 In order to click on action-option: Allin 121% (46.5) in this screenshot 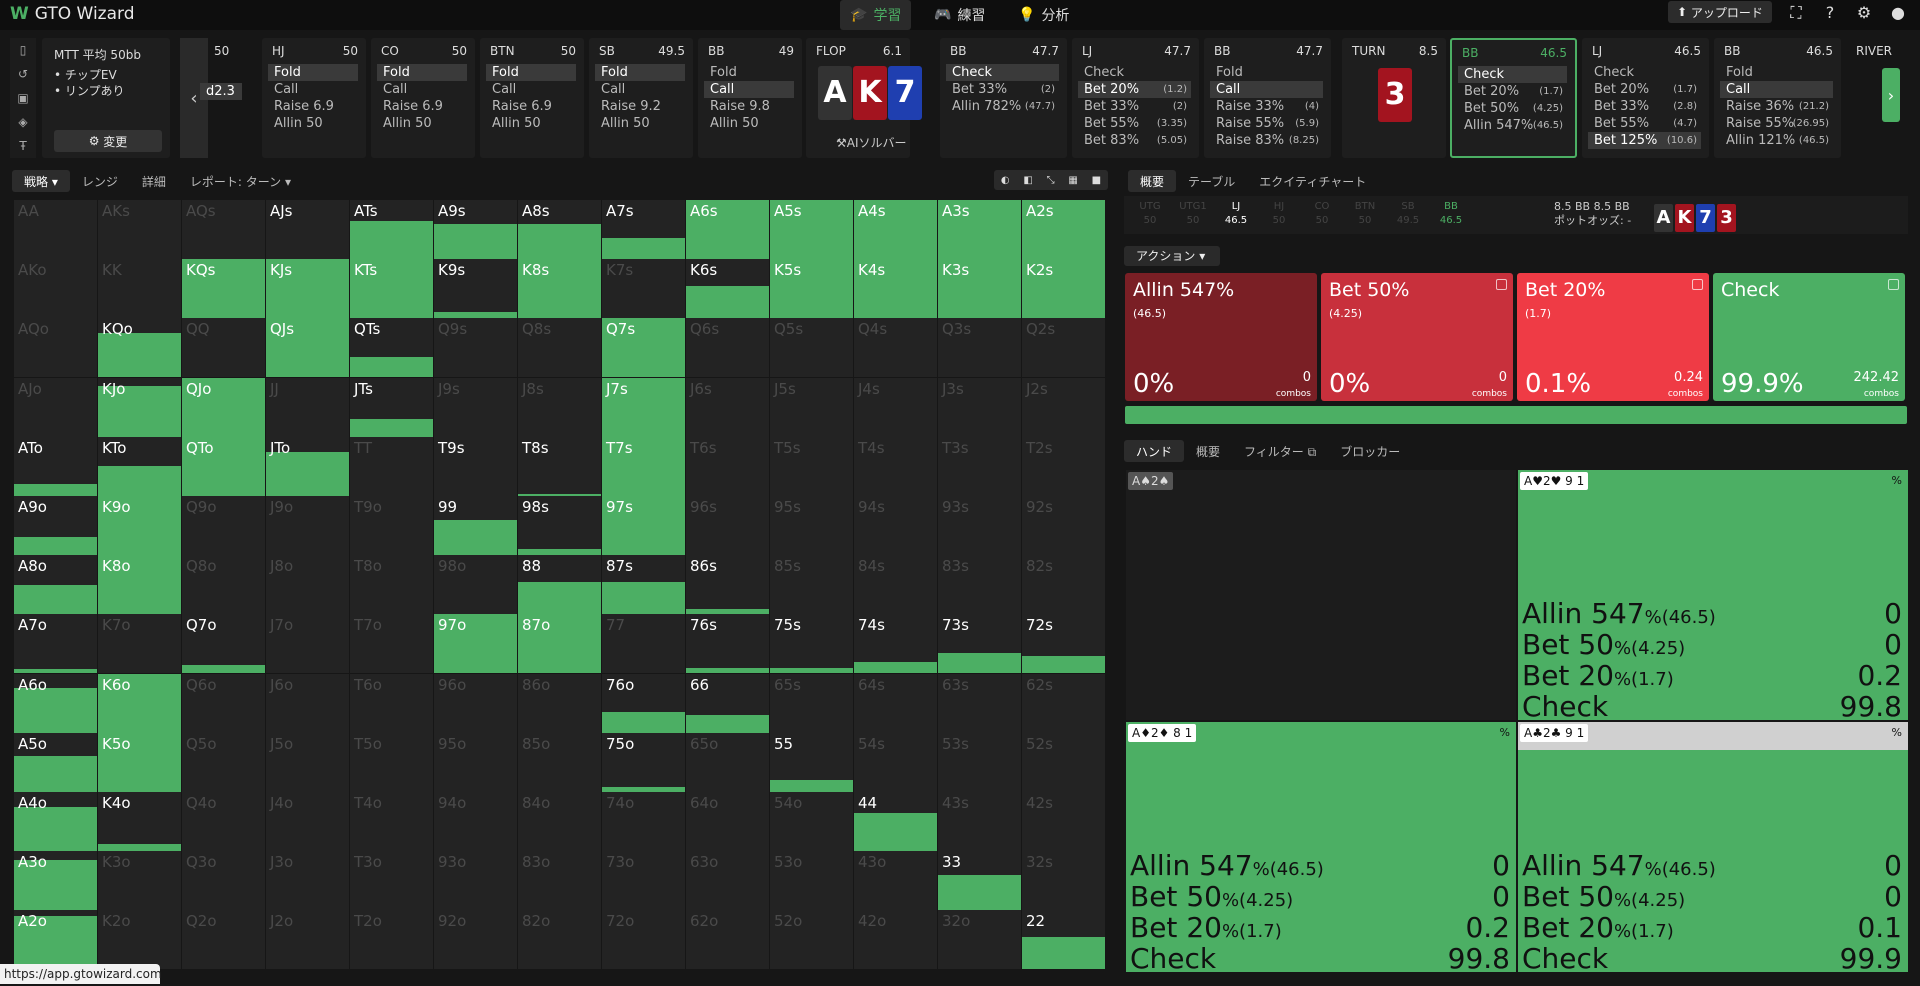, I will do `click(1776, 140)`.